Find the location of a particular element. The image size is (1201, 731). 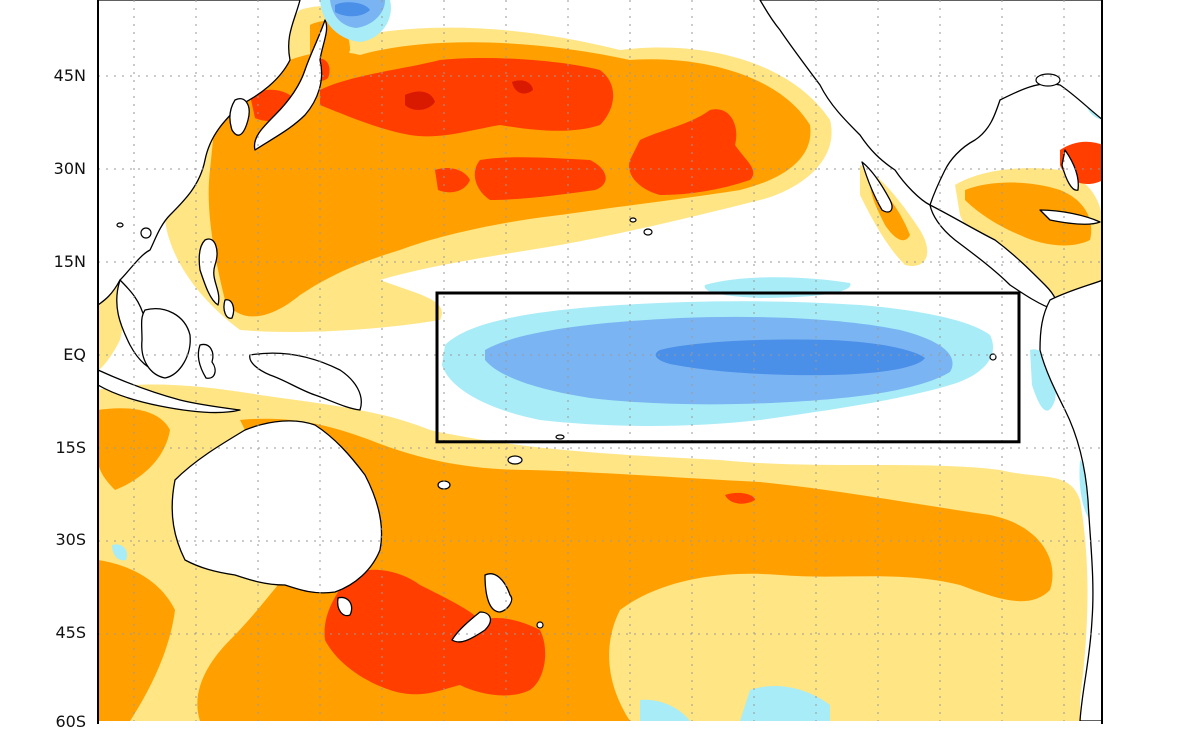

warm-anomaly-extreme is located at coordinates (469, 95).